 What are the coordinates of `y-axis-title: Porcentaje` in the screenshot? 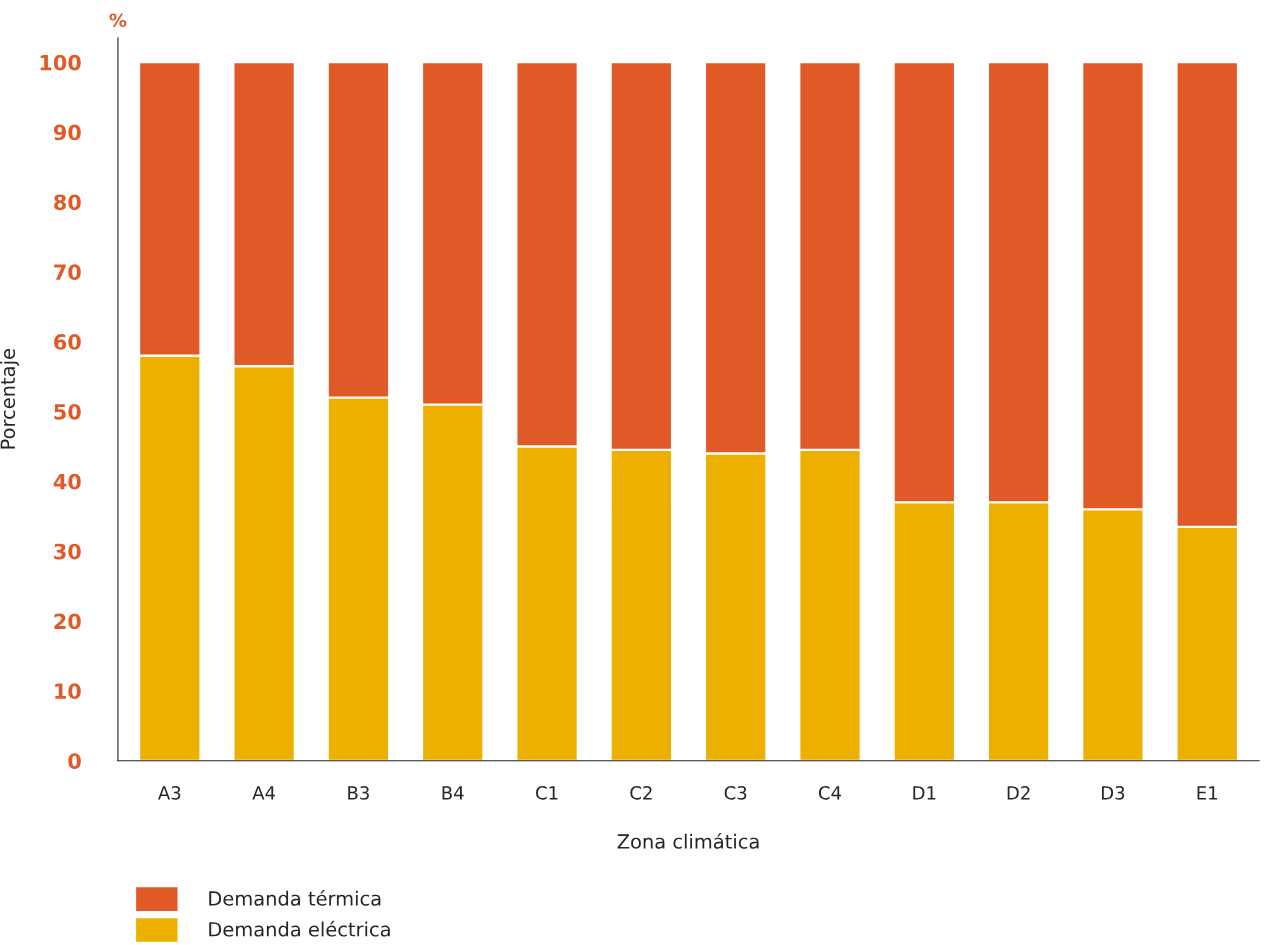 It's located at (9, 399).